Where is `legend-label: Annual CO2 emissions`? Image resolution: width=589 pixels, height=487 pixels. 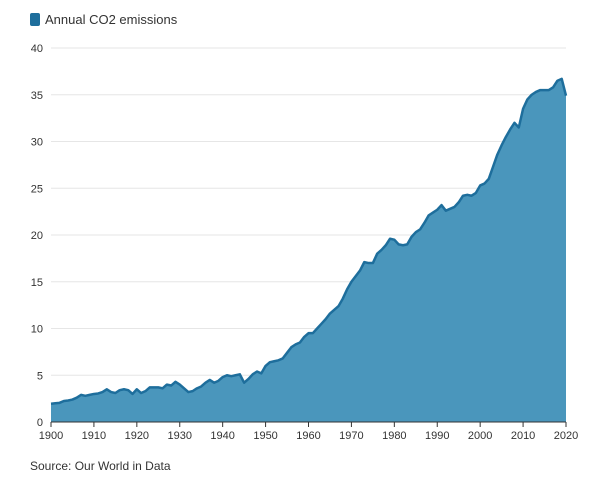 legend-label: Annual CO2 emissions is located at coordinates (111, 19).